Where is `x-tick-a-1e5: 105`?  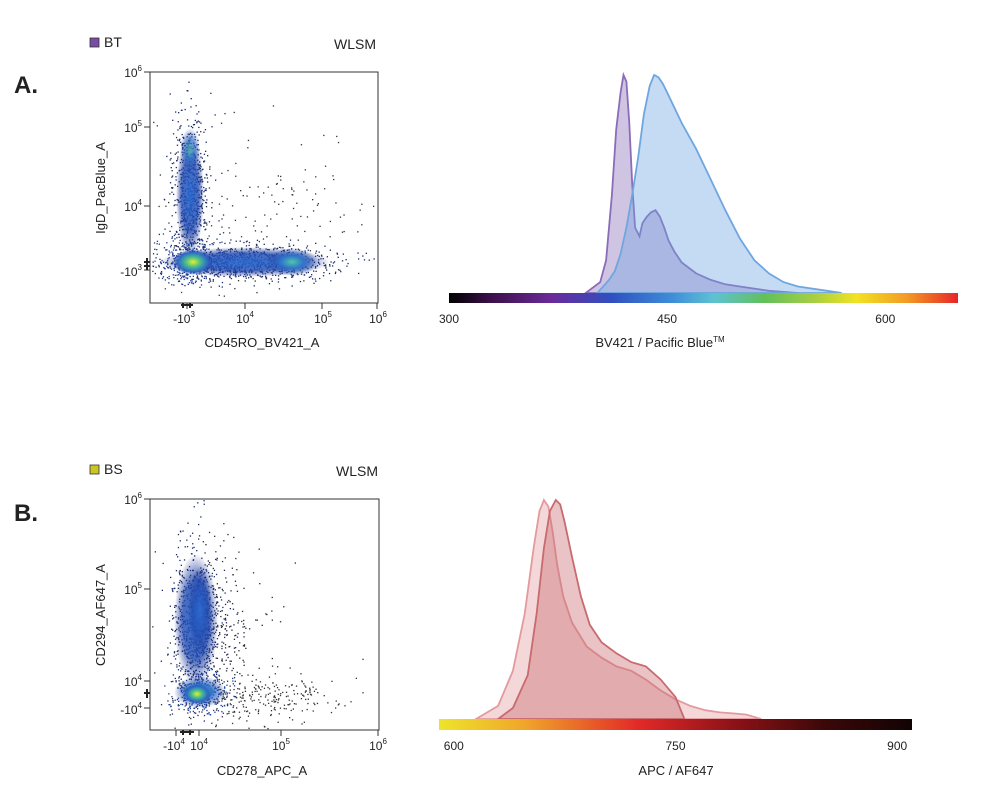
x-tick-a-1e5: 105 is located at coordinates (323, 318).